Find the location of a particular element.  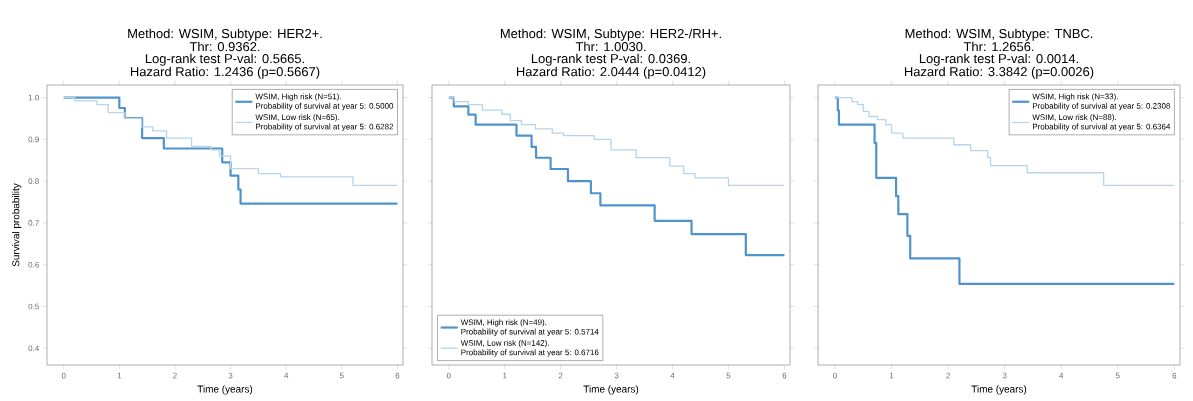

chart-title: Method: WSIM, Subtype: HER2-/RH+. is located at coordinates (610, 34).